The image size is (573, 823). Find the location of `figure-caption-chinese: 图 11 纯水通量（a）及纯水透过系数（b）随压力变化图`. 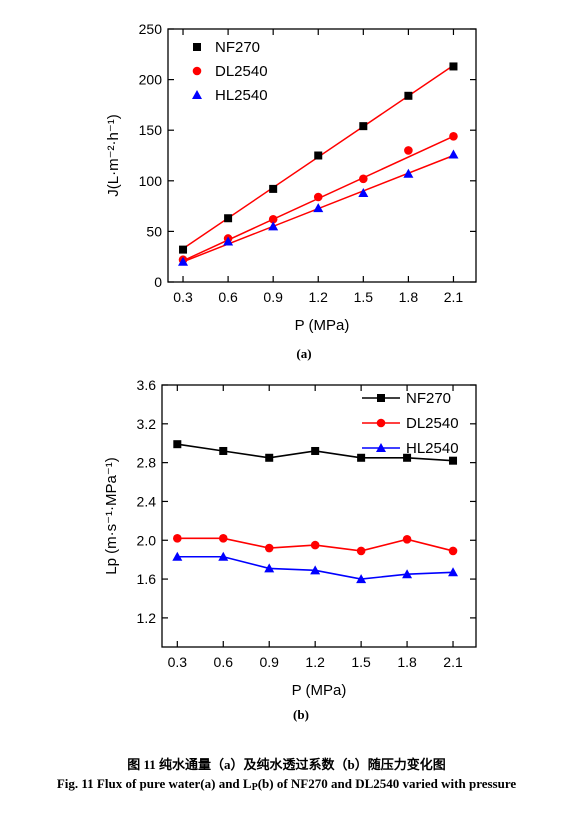

figure-caption-chinese: 图 11 纯水通量（a）及纯水透过系数（b）随压力变化图 is located at coordinates (286, 764).